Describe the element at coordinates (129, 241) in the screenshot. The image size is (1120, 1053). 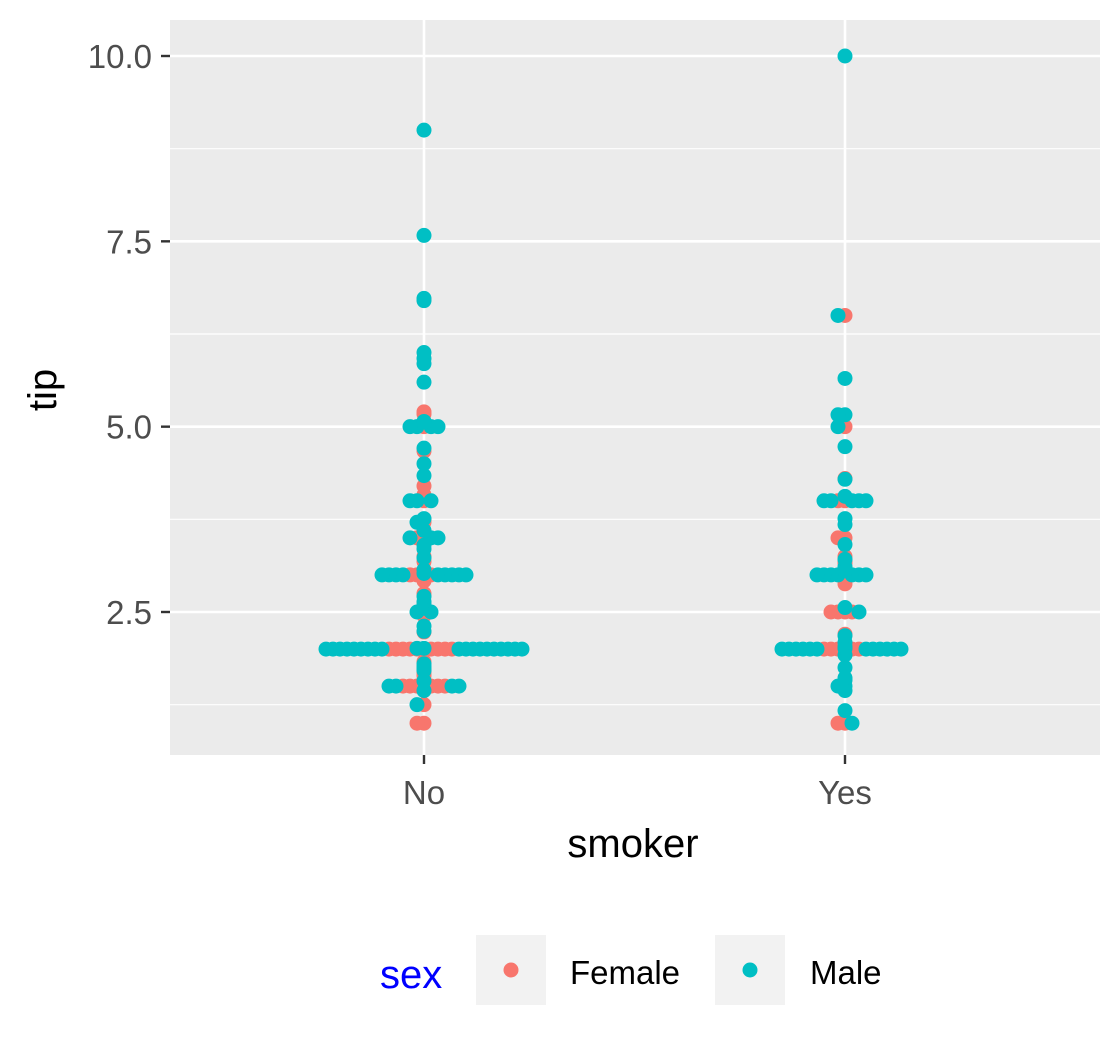
I see `y-tick-label: 7.5` at that location.